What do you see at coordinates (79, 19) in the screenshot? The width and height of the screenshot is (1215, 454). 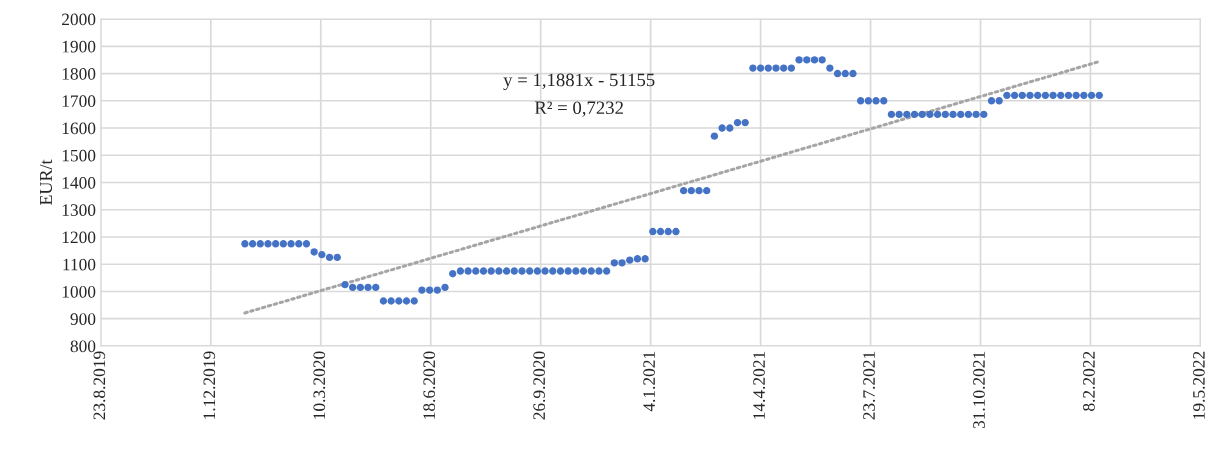 I see `y-tick-label: 2000` at bounding box center [79, 19].